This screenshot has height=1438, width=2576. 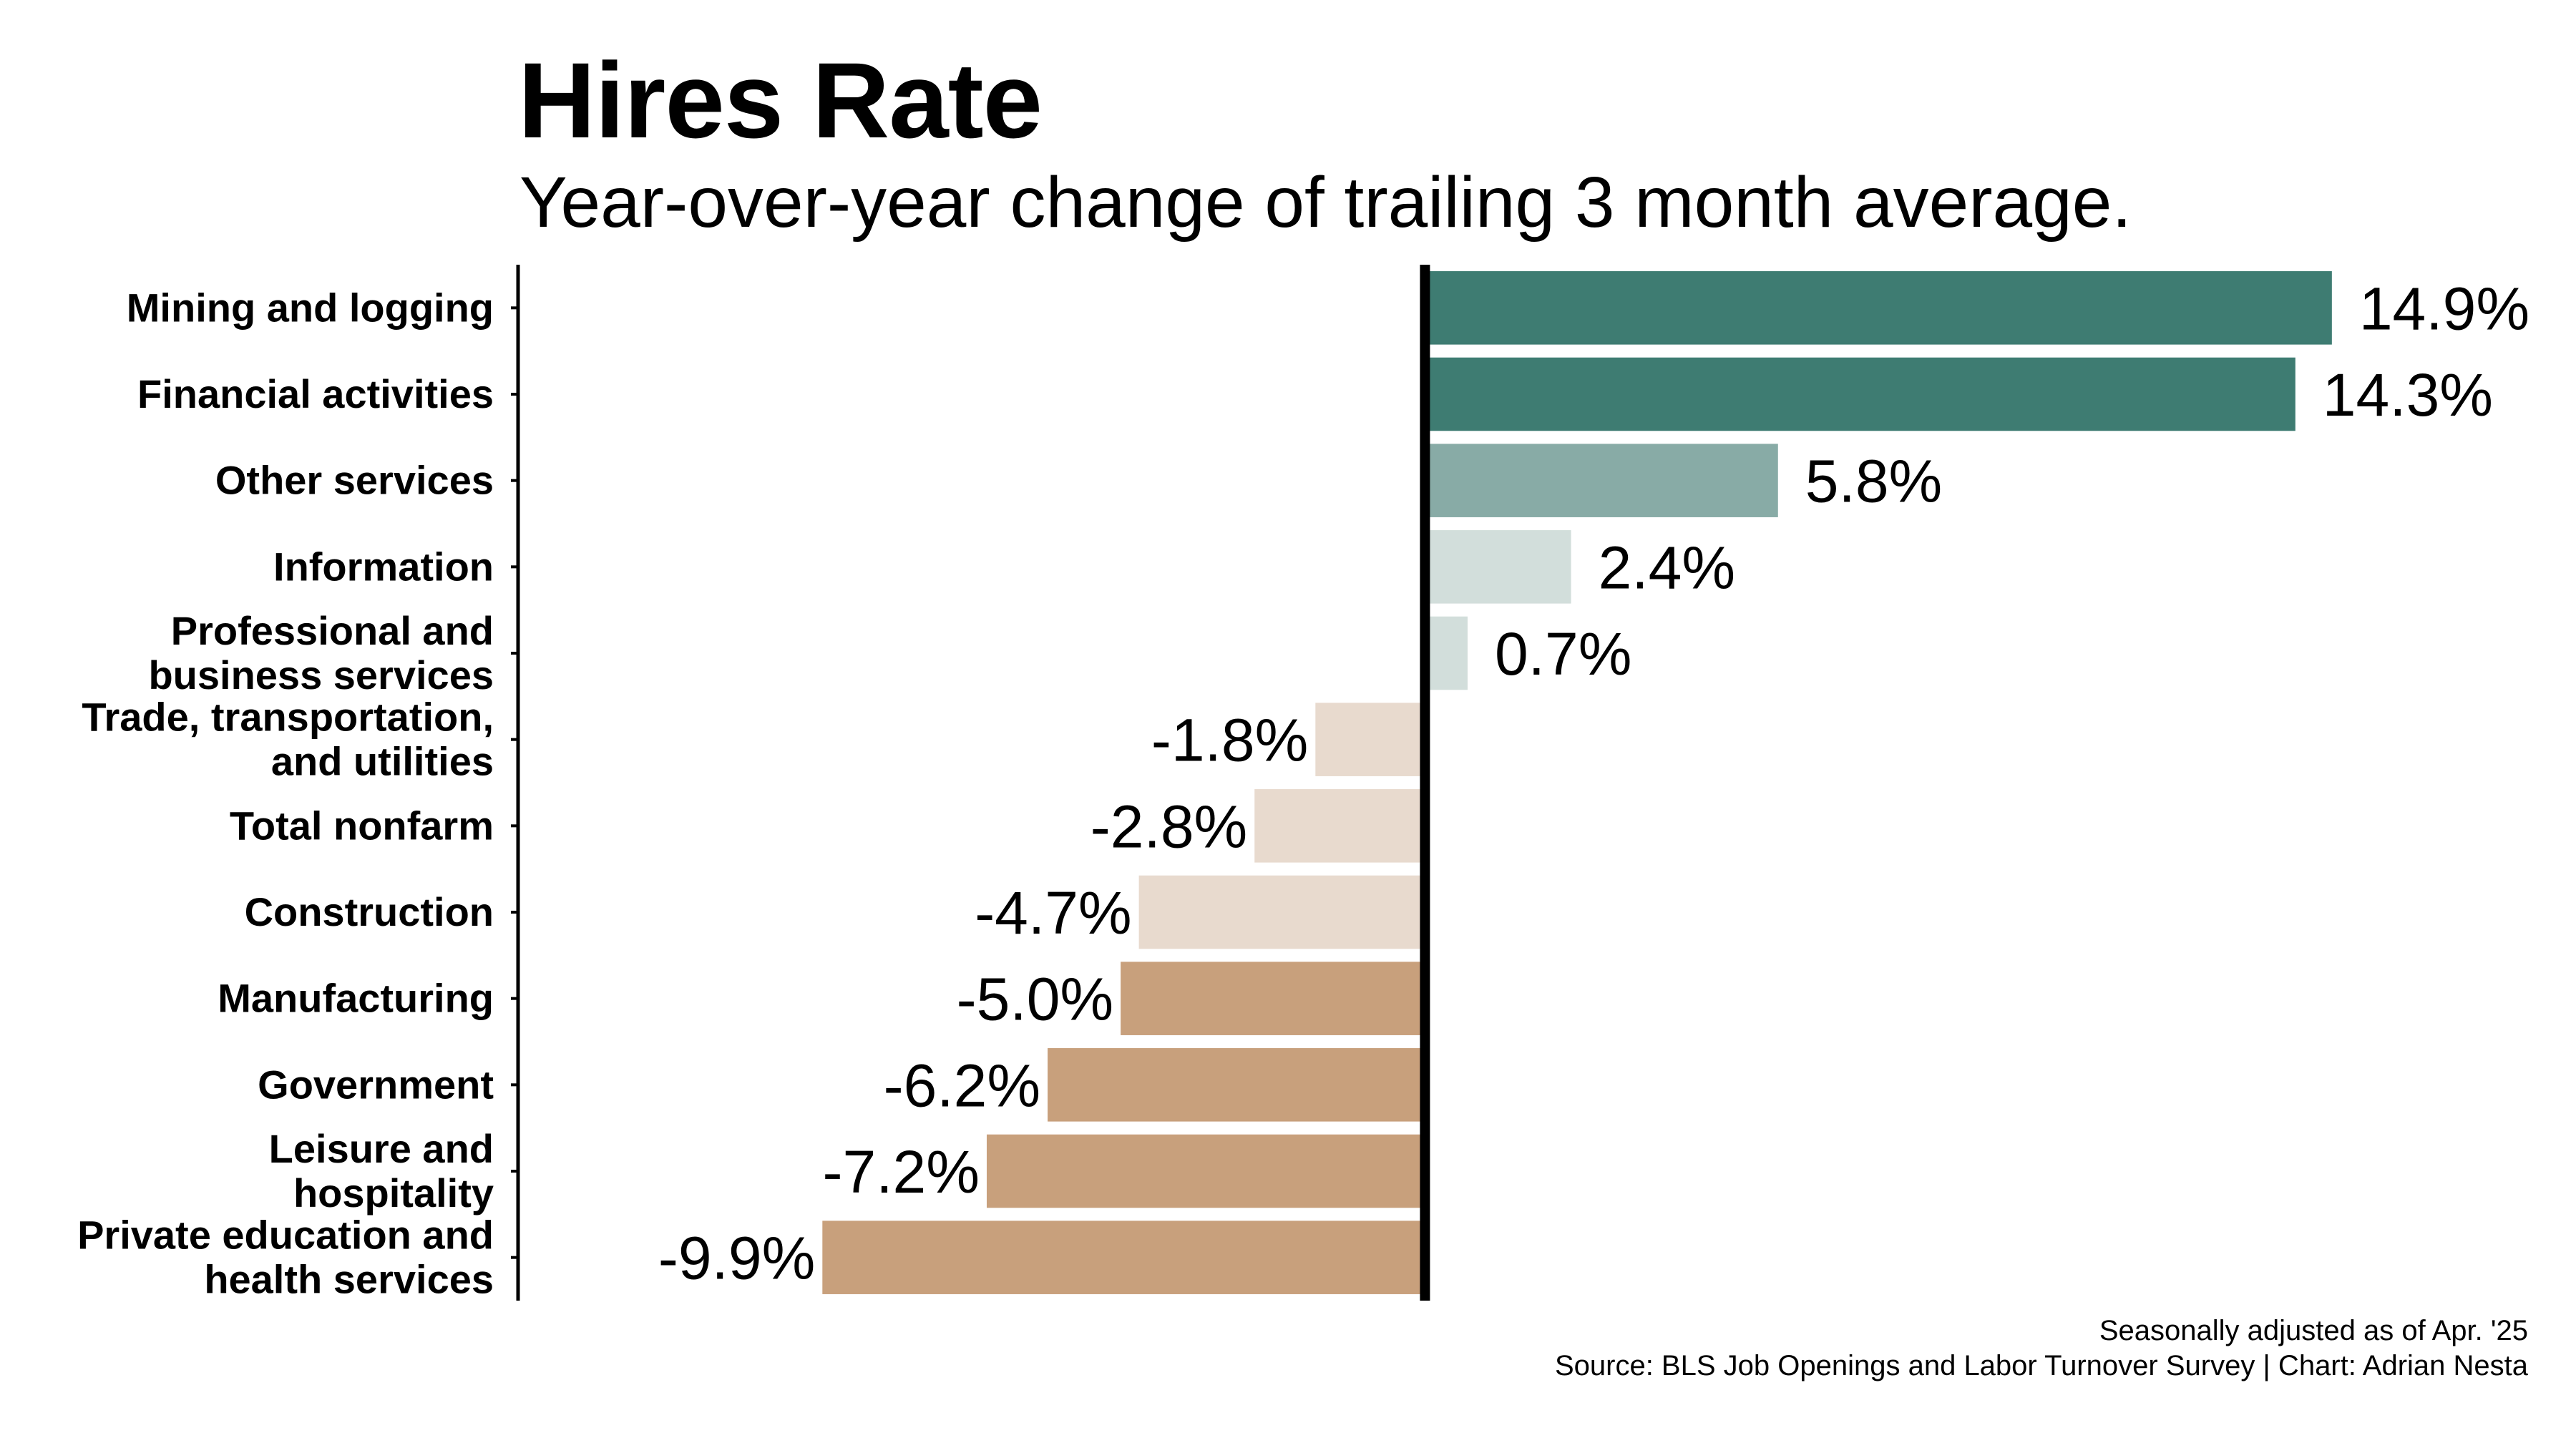 I want to click on category-label: Professional and business services, so click(x=321, y=653).